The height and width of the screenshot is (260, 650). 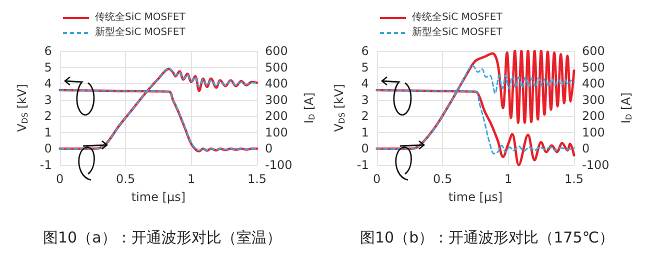 I want to click on text: 图10（a）：开通波形对比（室温）, so click(x=162, y=237).